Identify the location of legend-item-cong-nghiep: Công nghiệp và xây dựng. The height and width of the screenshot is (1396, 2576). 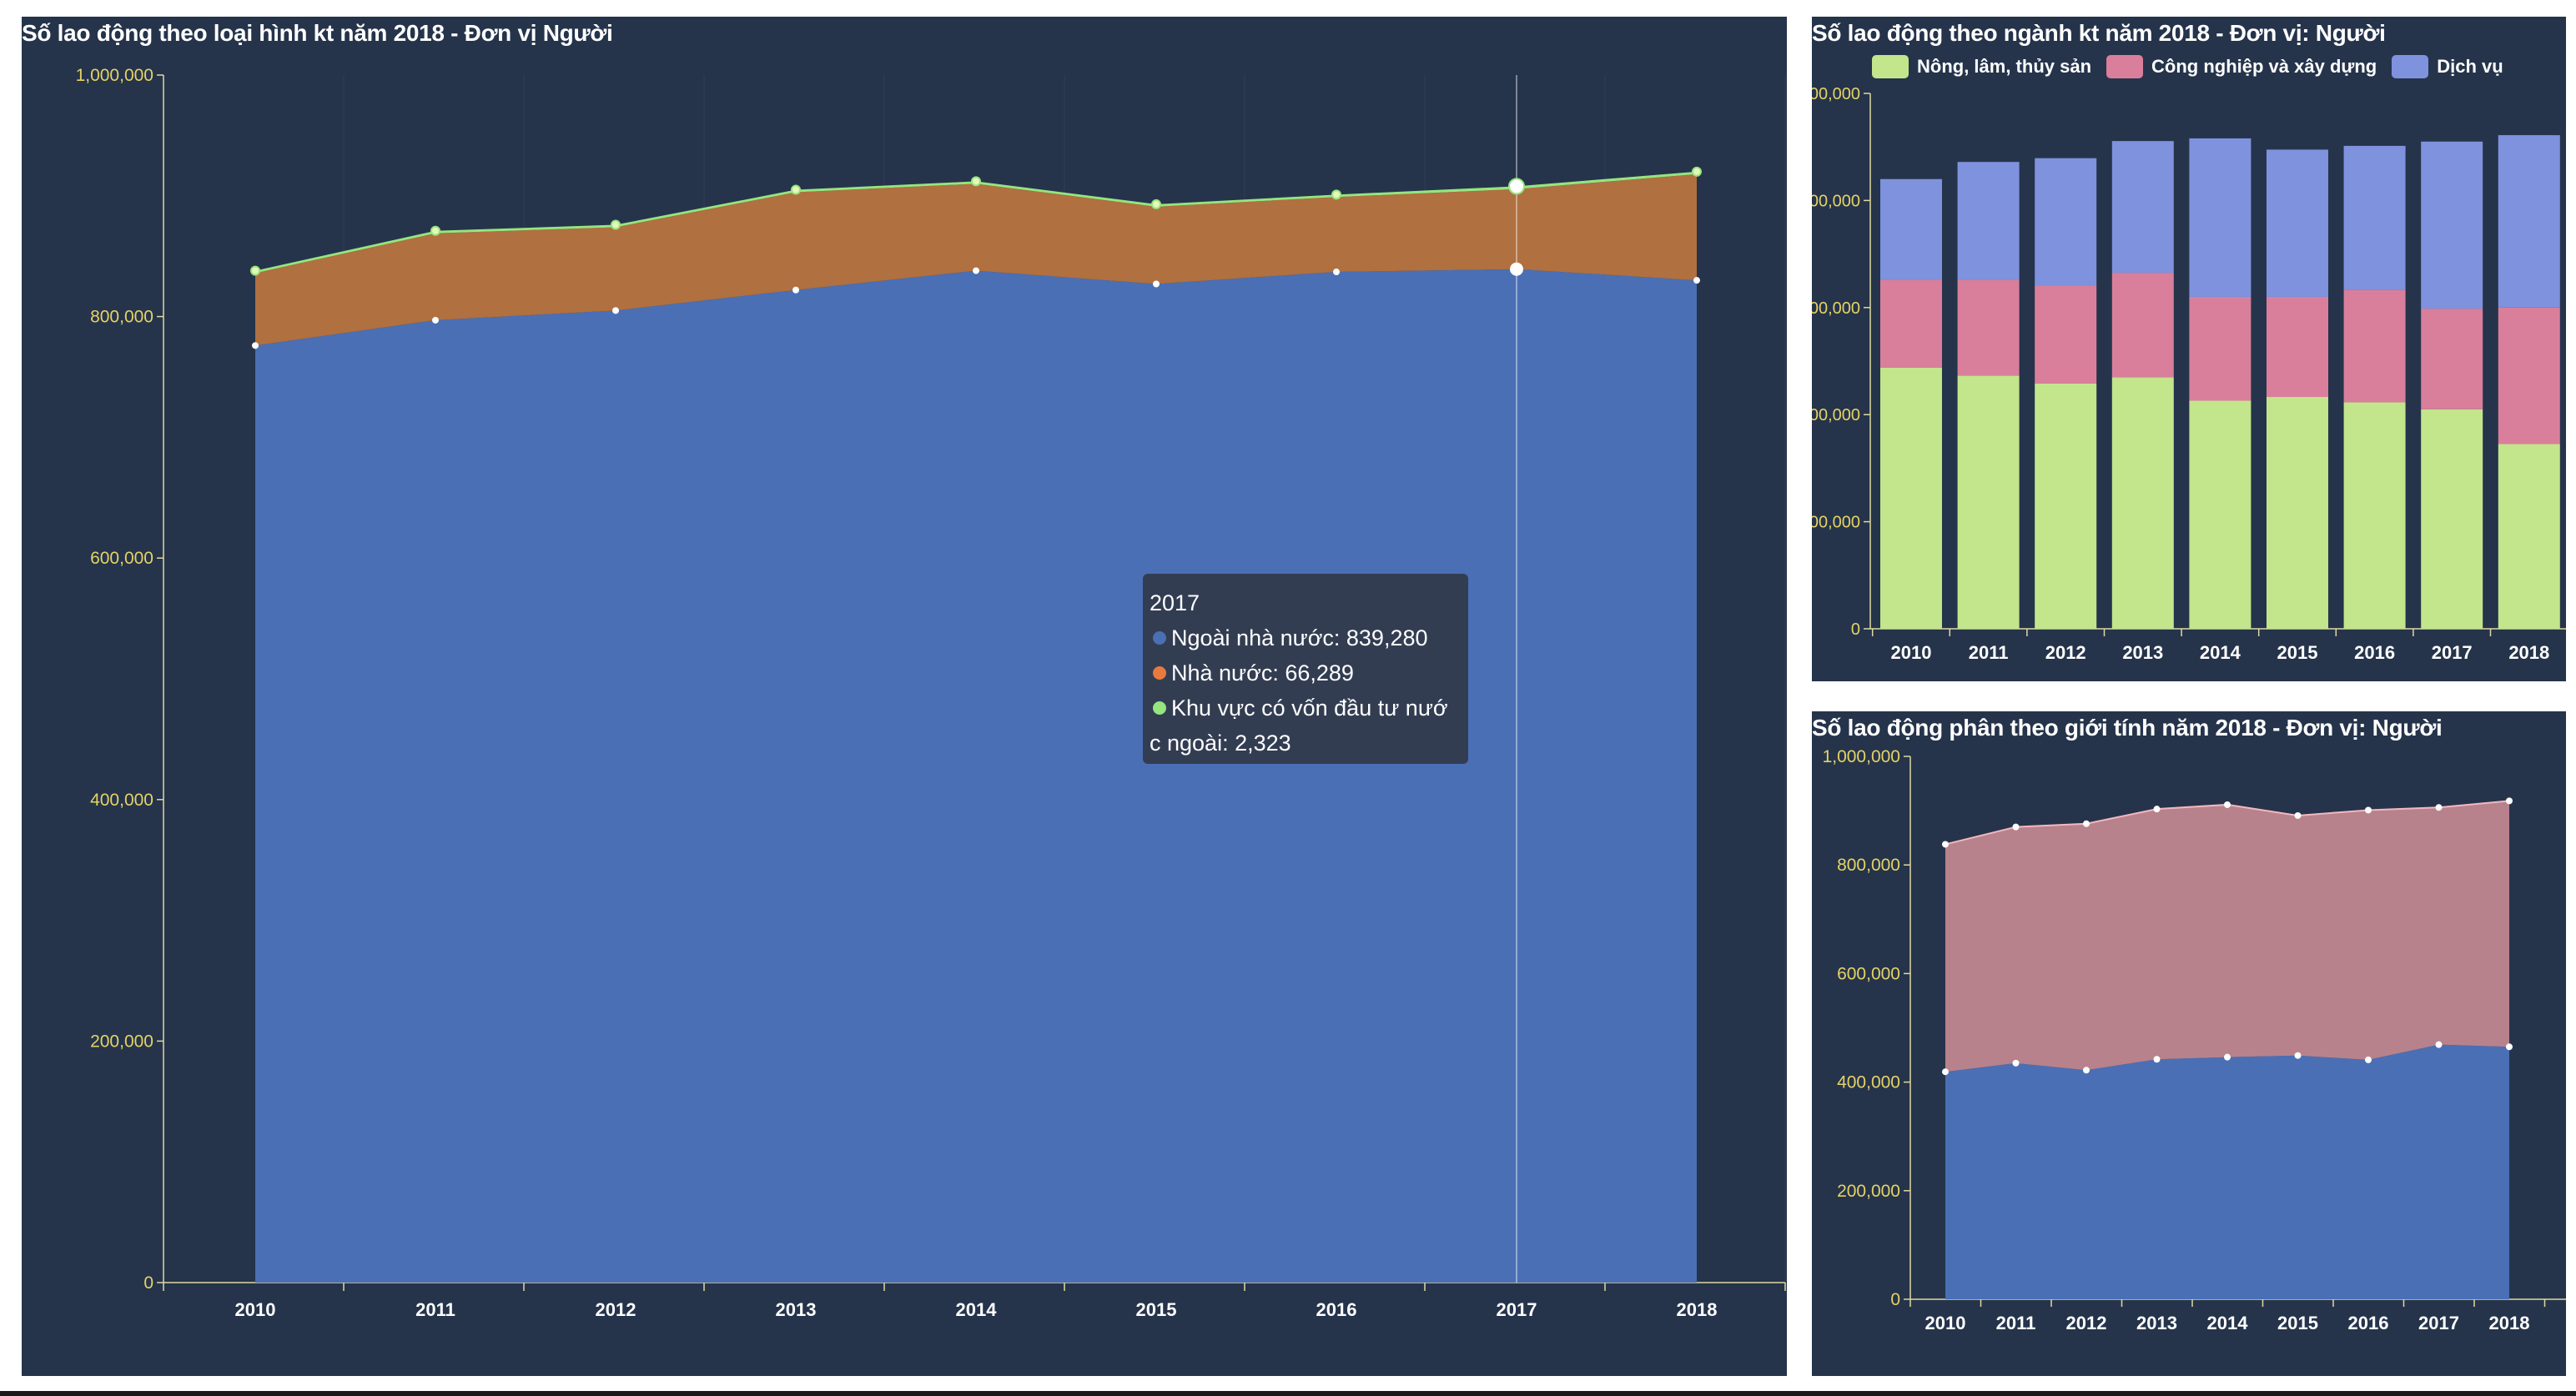
(2241, 66).